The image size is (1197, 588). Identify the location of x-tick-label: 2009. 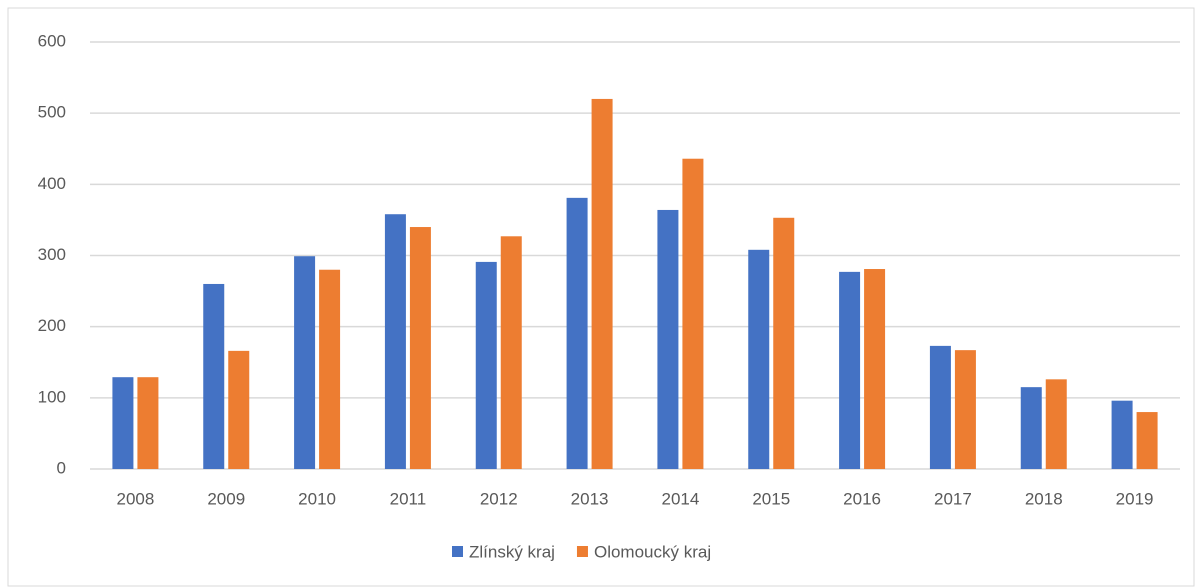
(226, 498).